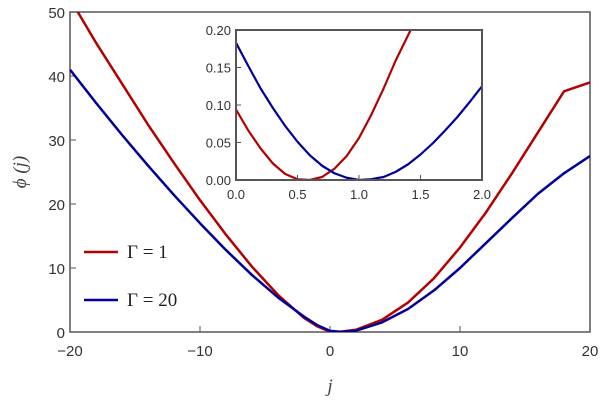  What do you see at coordinates (420, 194) in the screenshot?
I see `inset-x-tick-label: 1.5` at bounding box center [420, 194].